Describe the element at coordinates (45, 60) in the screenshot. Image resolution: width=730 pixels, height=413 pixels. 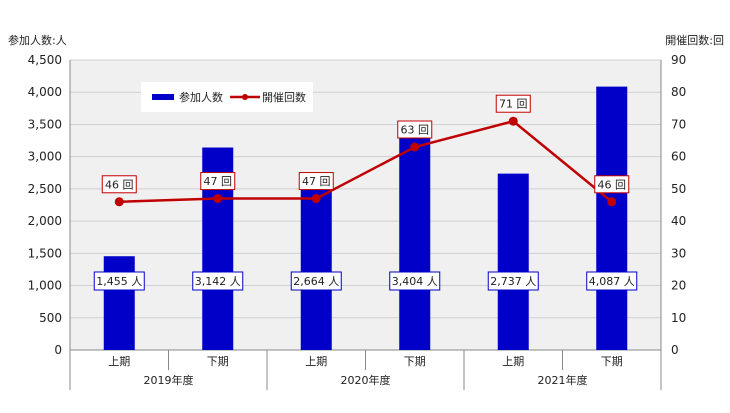
I see `y-tick-label-left: 4,500` at that location.